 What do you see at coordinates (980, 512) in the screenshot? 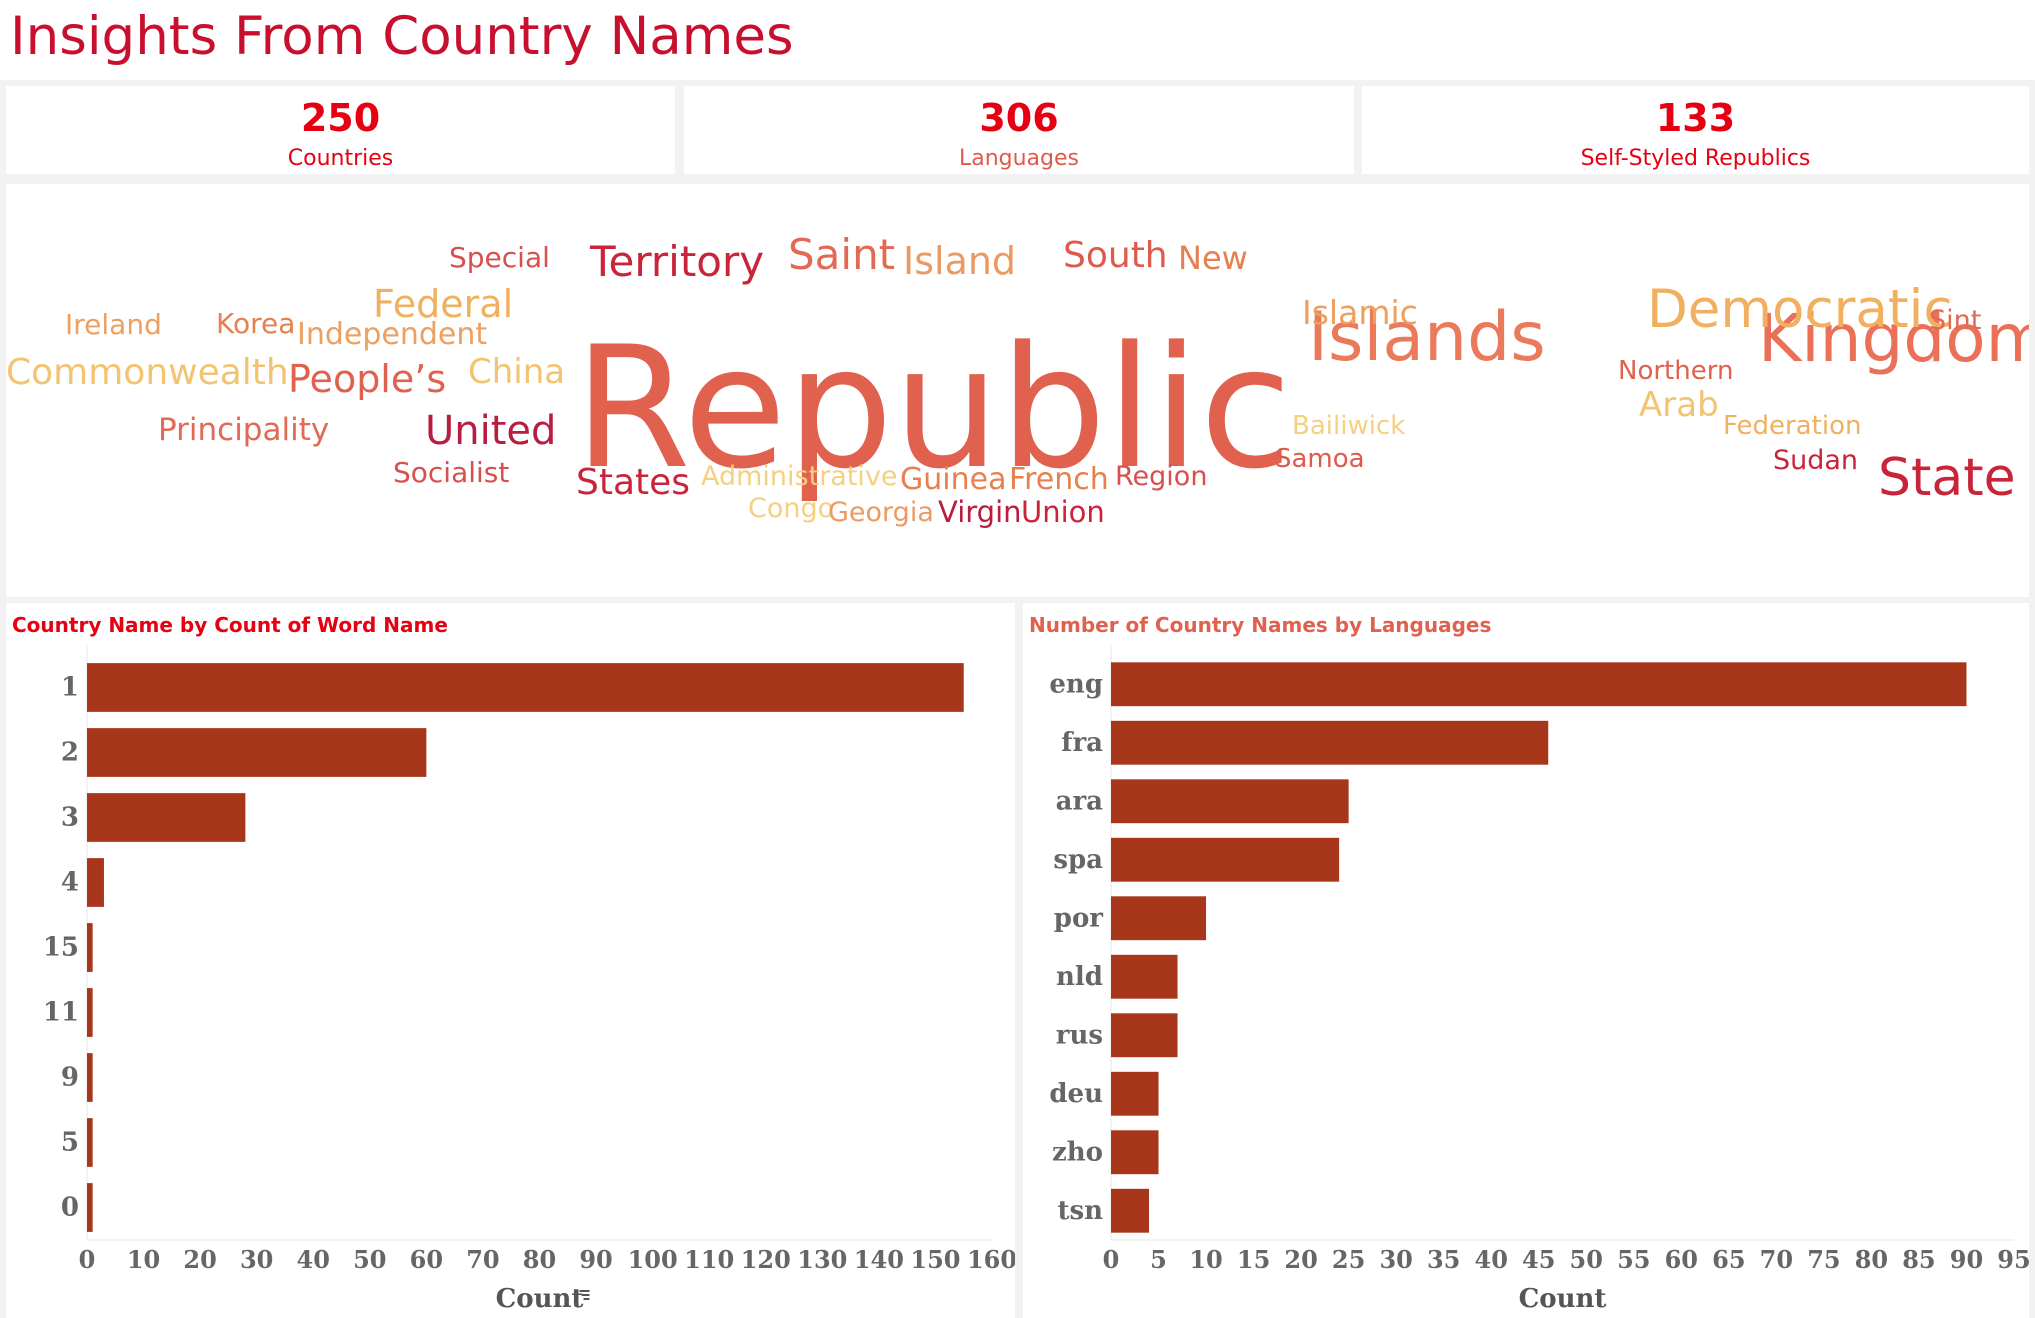
I see `cloud-word: Virgin` at bounding box center [980, 512].